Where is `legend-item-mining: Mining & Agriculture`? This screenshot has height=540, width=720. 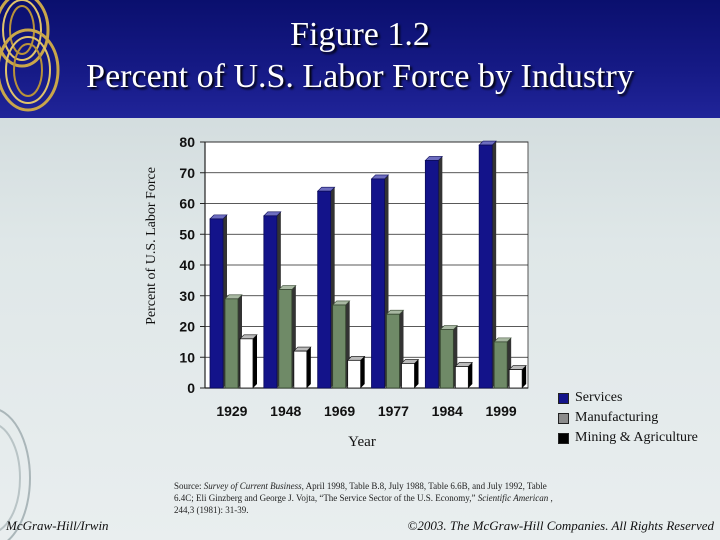
legend-item-mining: Mining & Agriculture is located at coordinates (628, 438).